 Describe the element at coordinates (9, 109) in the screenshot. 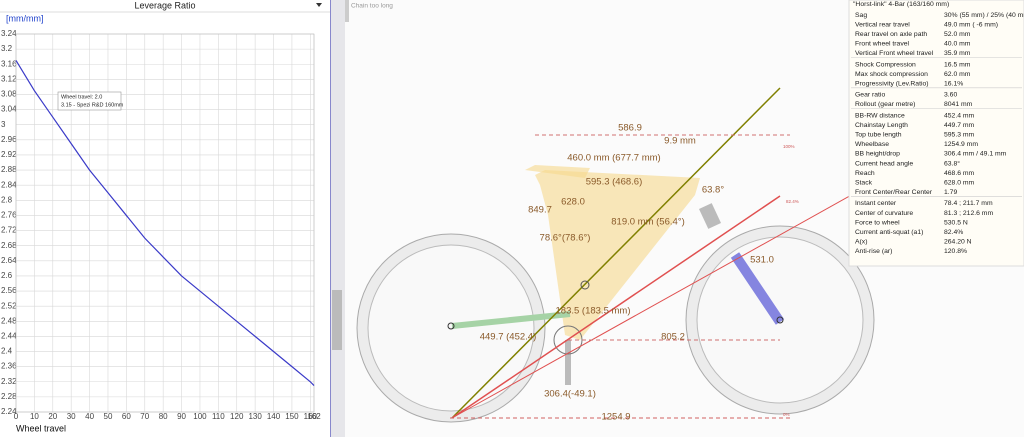

I see `y-tick-label: 3.04` at that location.